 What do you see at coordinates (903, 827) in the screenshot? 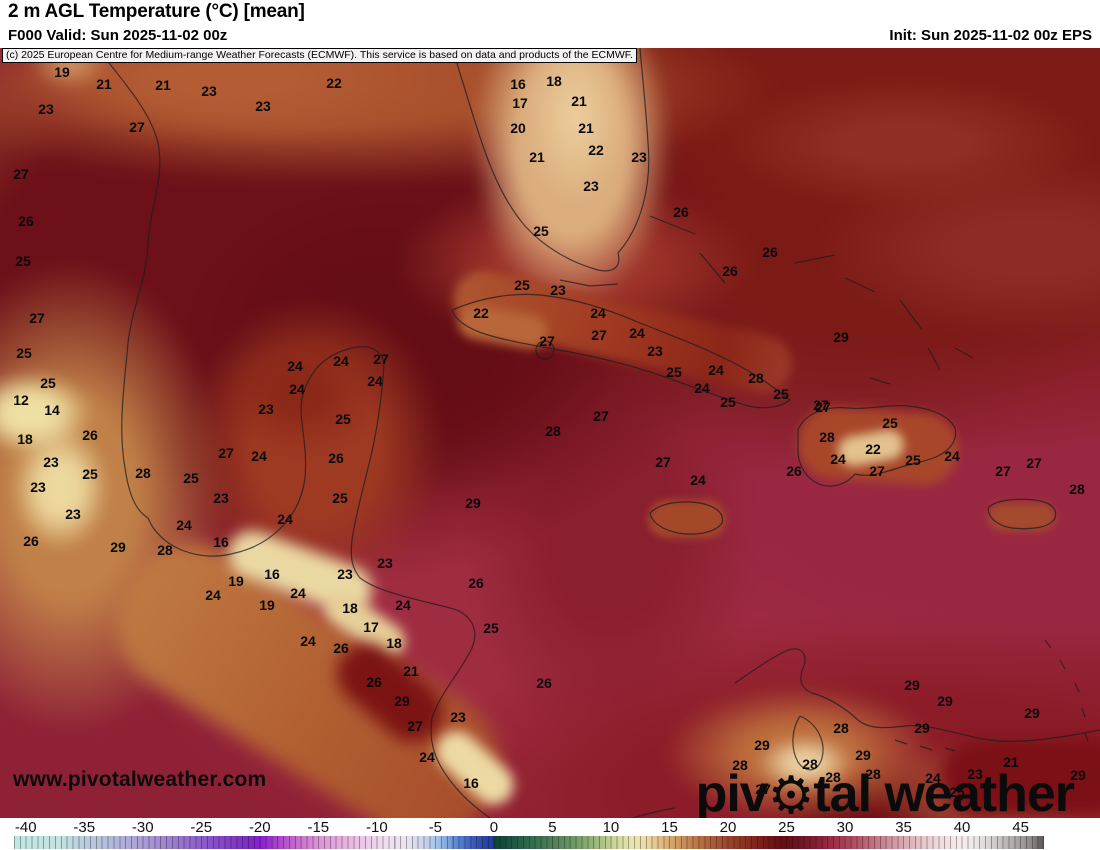
I see `colorbar-tick-label: 35` at bounding box center [903, 827].